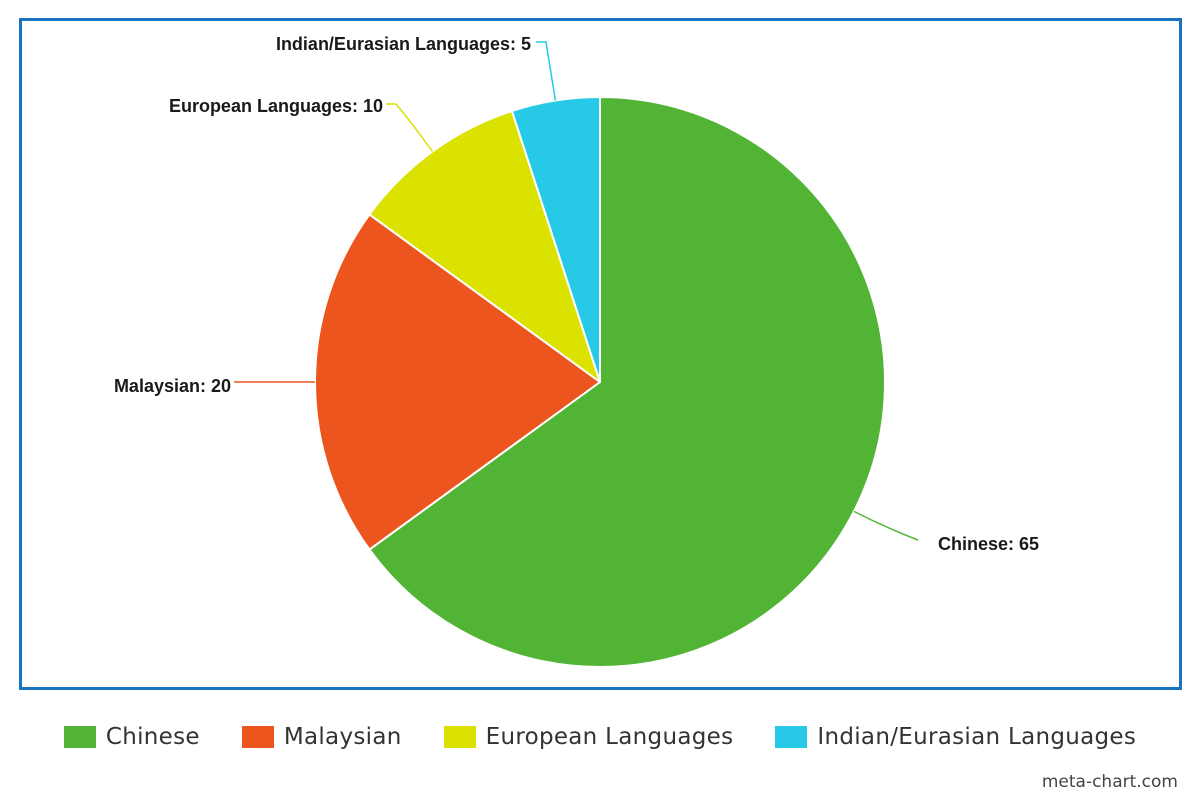  I want to click on data-label-european-languages: European Languages: 10, so click(276, 106).